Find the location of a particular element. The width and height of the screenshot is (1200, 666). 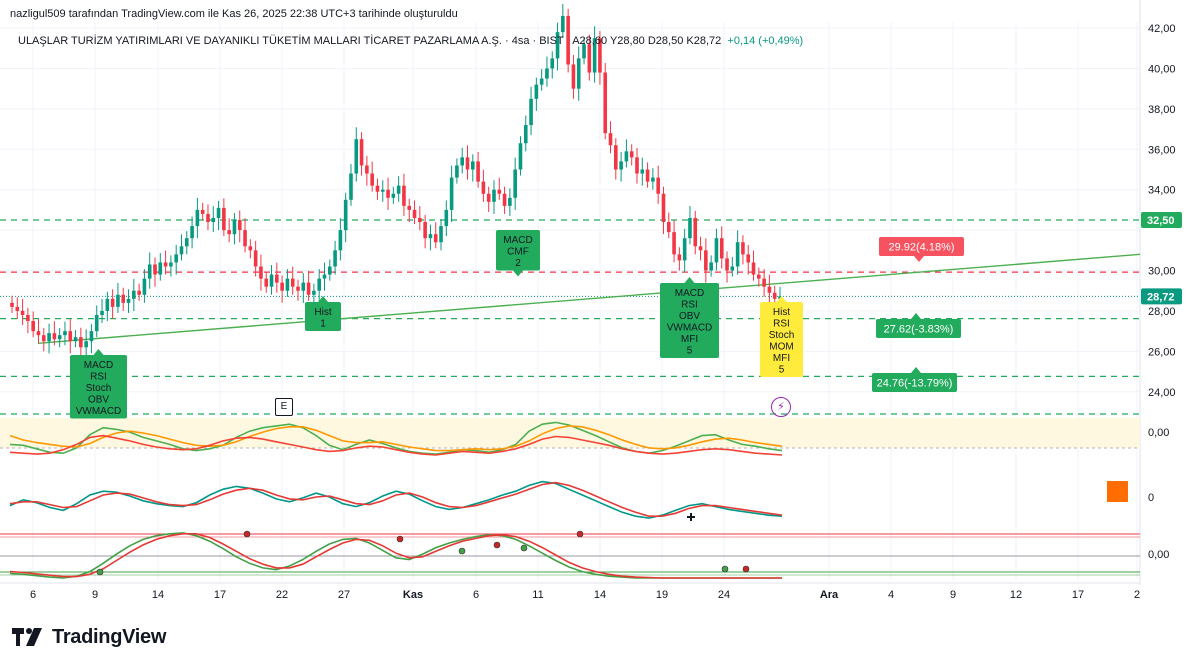

time-axis: 6 9 14 17 22 27 Kas 6 11 14 19 24 Ara 4 9 12 17 2 is located at coordinates (570, 591).